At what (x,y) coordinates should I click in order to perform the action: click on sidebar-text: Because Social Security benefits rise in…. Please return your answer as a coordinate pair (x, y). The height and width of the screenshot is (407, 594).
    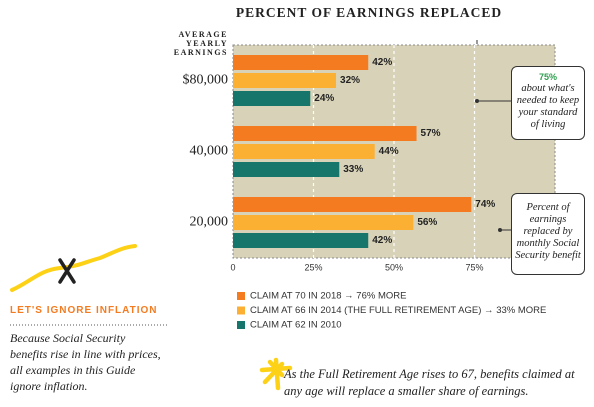
    Looking at the image, I should click on (85, 362).